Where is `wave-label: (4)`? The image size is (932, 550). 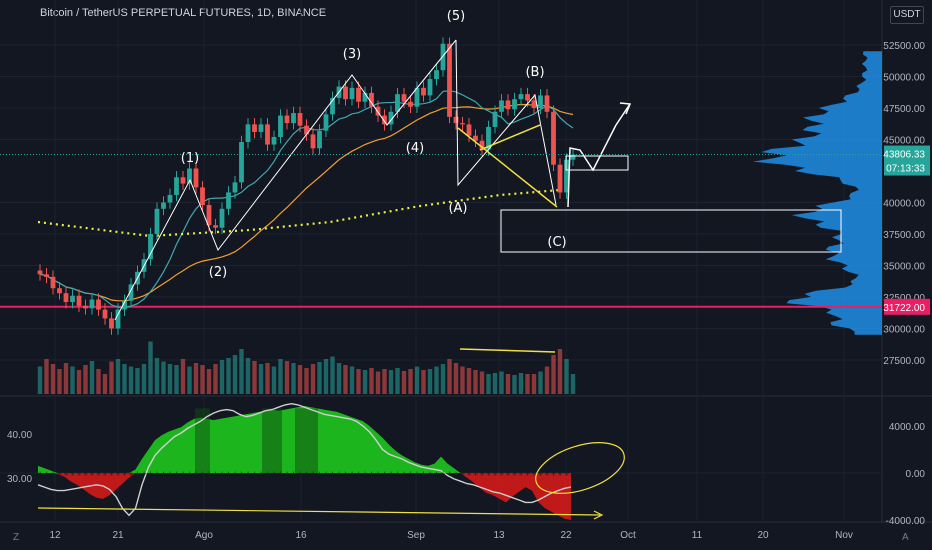
wave-label: (4) is located at coordinates (415, 148).